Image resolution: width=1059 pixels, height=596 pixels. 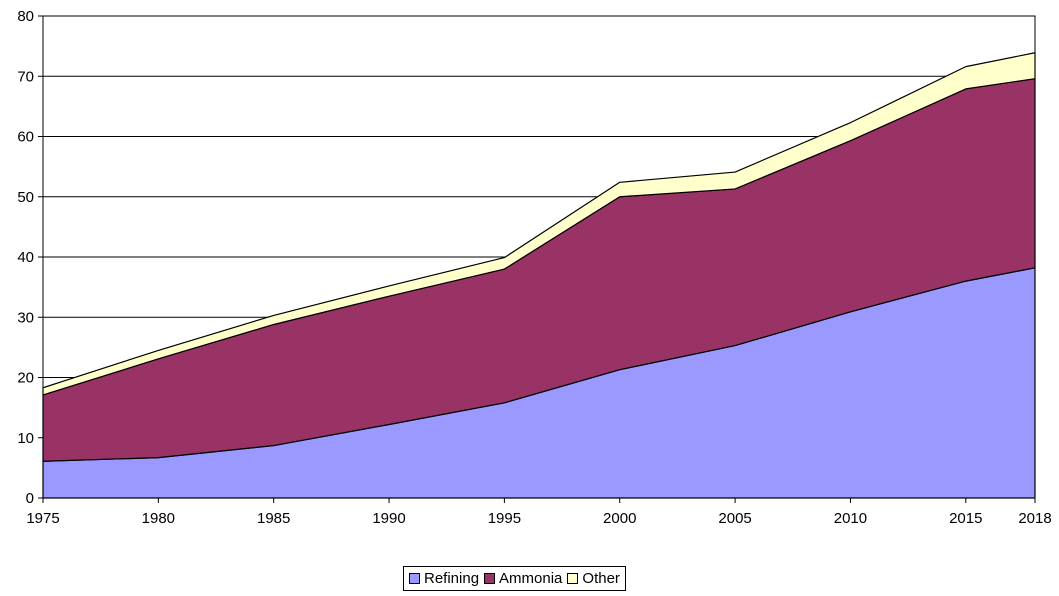 I want to click on x-tick-label: 1980, so click(x=158, y=518).